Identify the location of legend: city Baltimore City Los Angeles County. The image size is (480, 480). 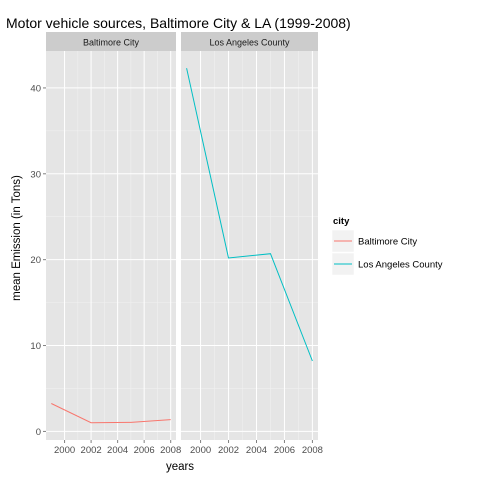
(387, 246).